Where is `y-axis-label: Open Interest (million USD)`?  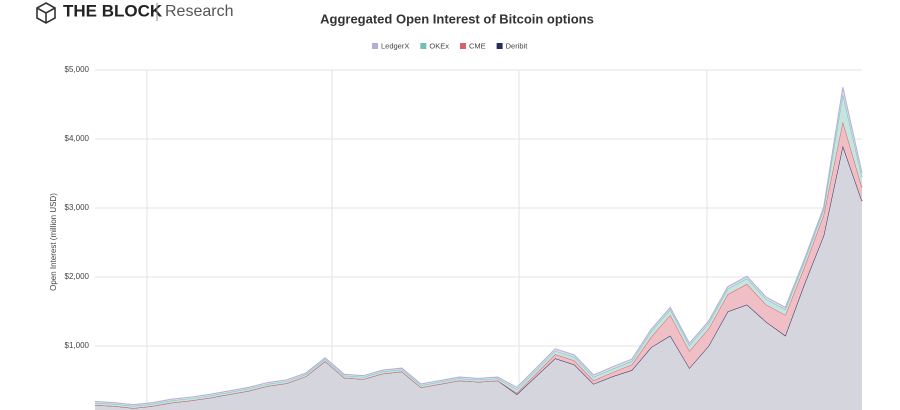 y-axis-label: Open Interest (million USD) is located at coordinates (53, 242).